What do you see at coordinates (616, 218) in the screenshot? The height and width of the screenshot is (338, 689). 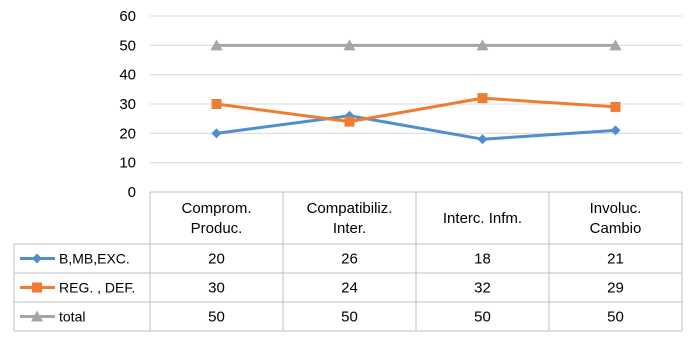 I see `x-tick-label: Involuc. Cambio` at bounding box center [616, 218].